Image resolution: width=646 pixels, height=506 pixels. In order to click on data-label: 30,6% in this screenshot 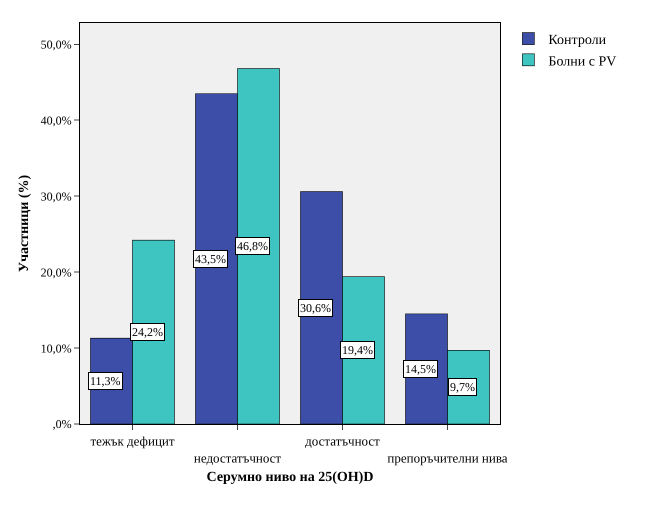, I will do `click(315, 308)`.